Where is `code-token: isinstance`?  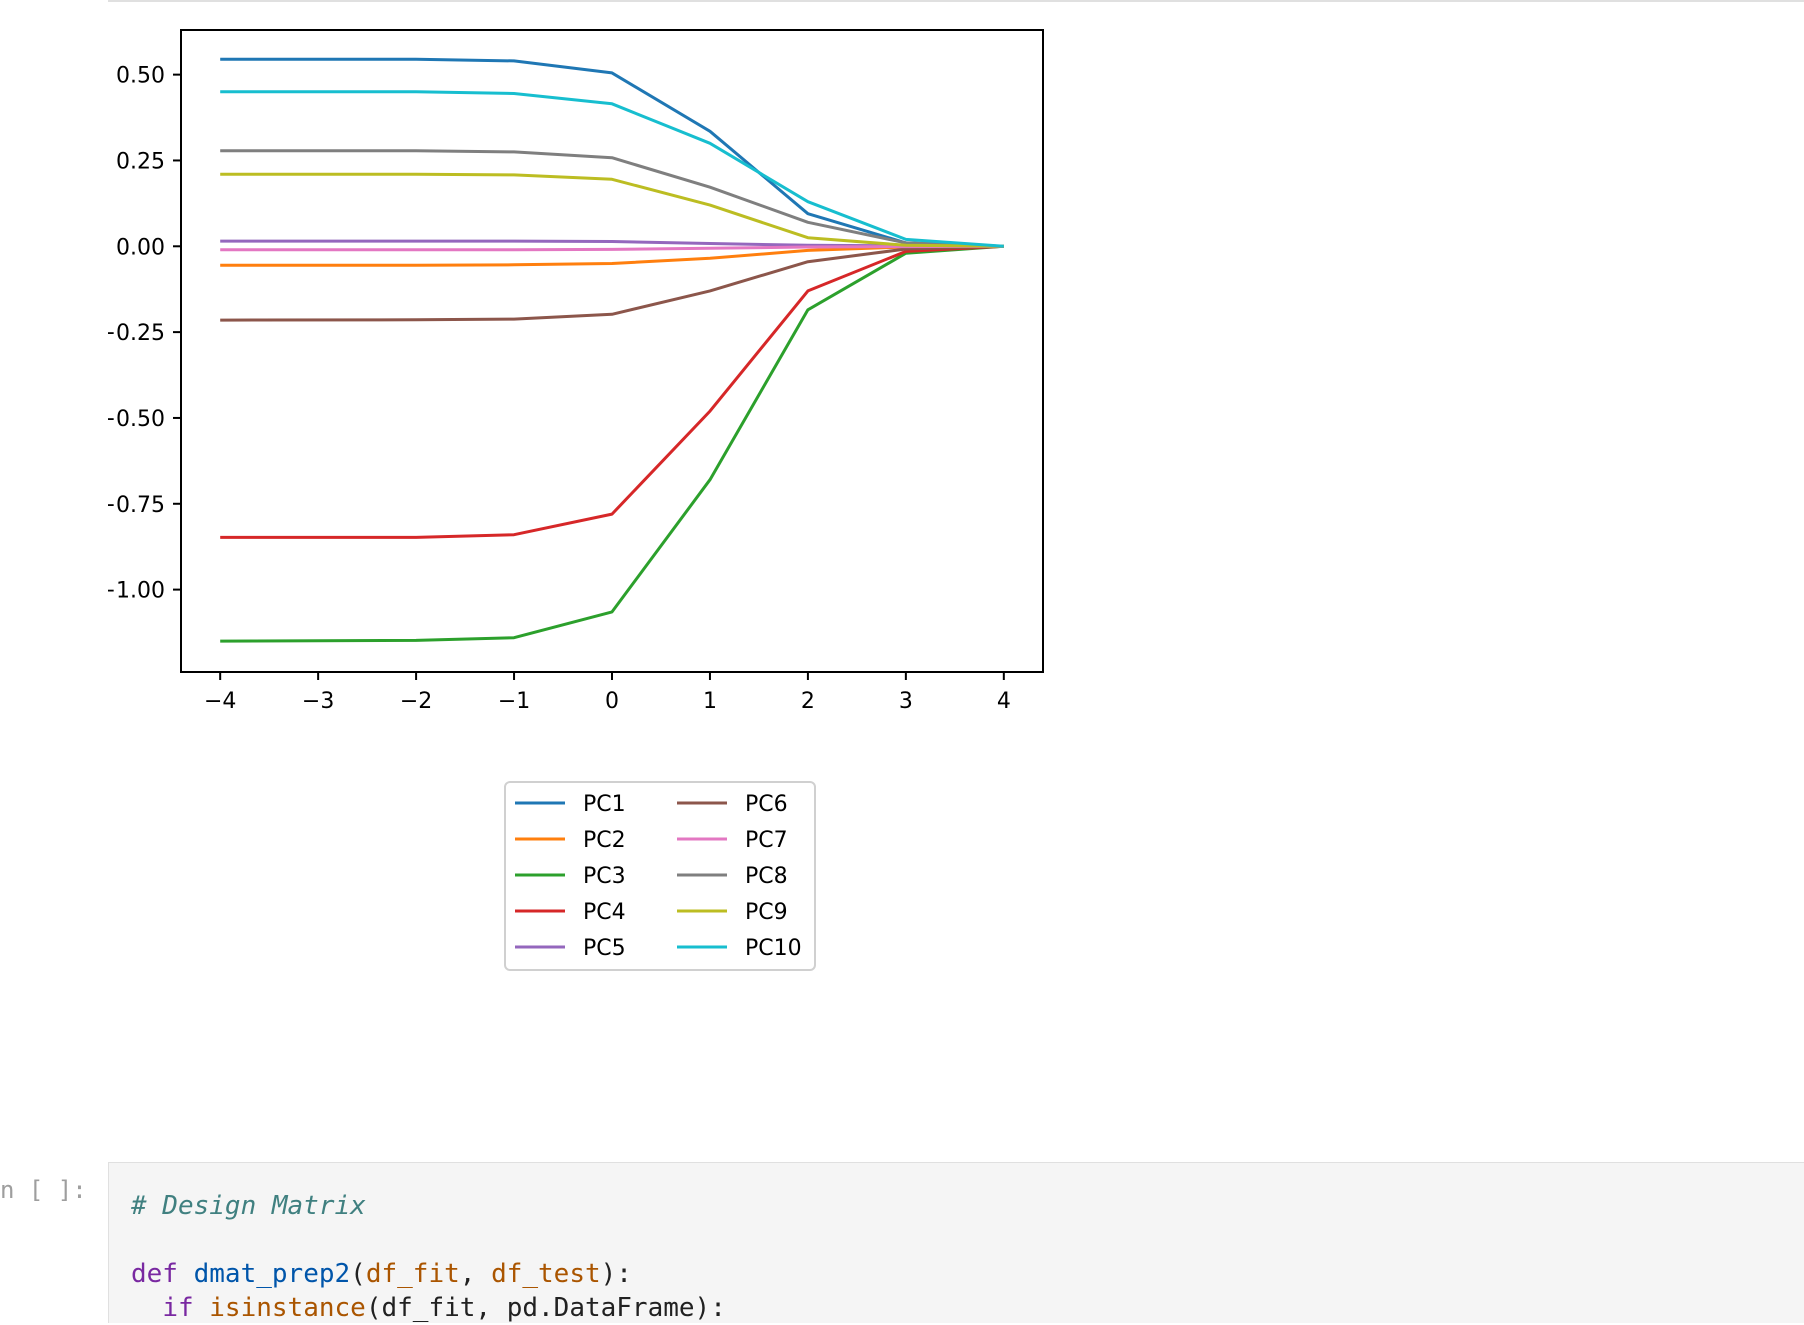 code-token: isinstance is located at coordinates (287, 1308).